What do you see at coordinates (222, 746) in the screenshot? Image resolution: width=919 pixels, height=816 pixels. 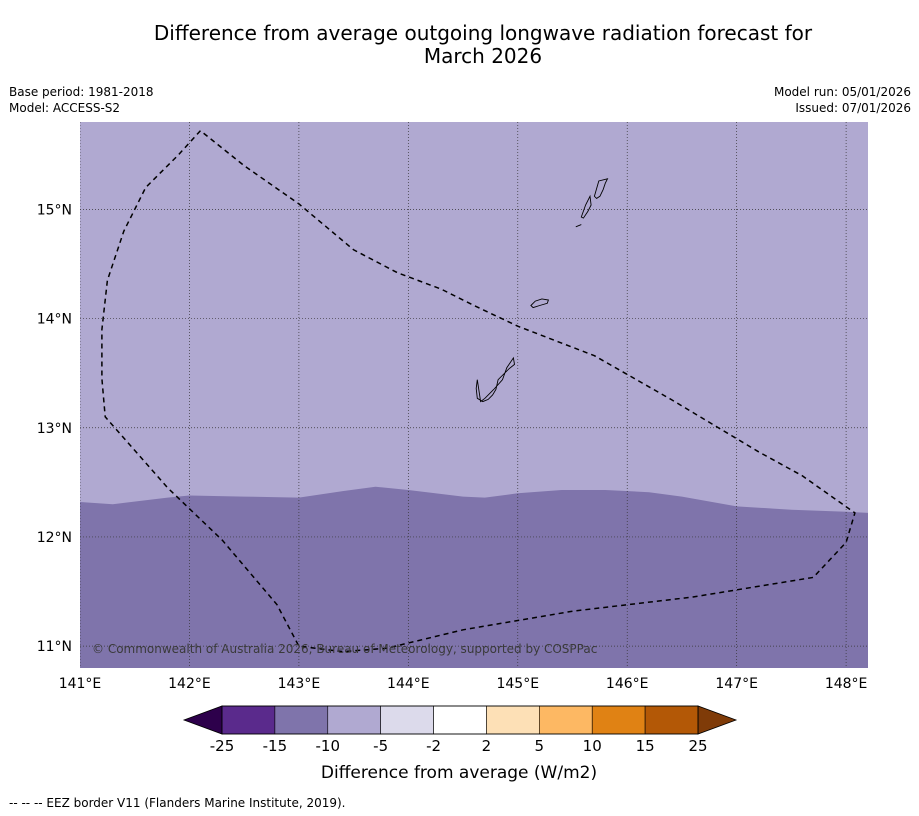 I see `colorbar-tick-label: -25` at bounding box center [222, 746].